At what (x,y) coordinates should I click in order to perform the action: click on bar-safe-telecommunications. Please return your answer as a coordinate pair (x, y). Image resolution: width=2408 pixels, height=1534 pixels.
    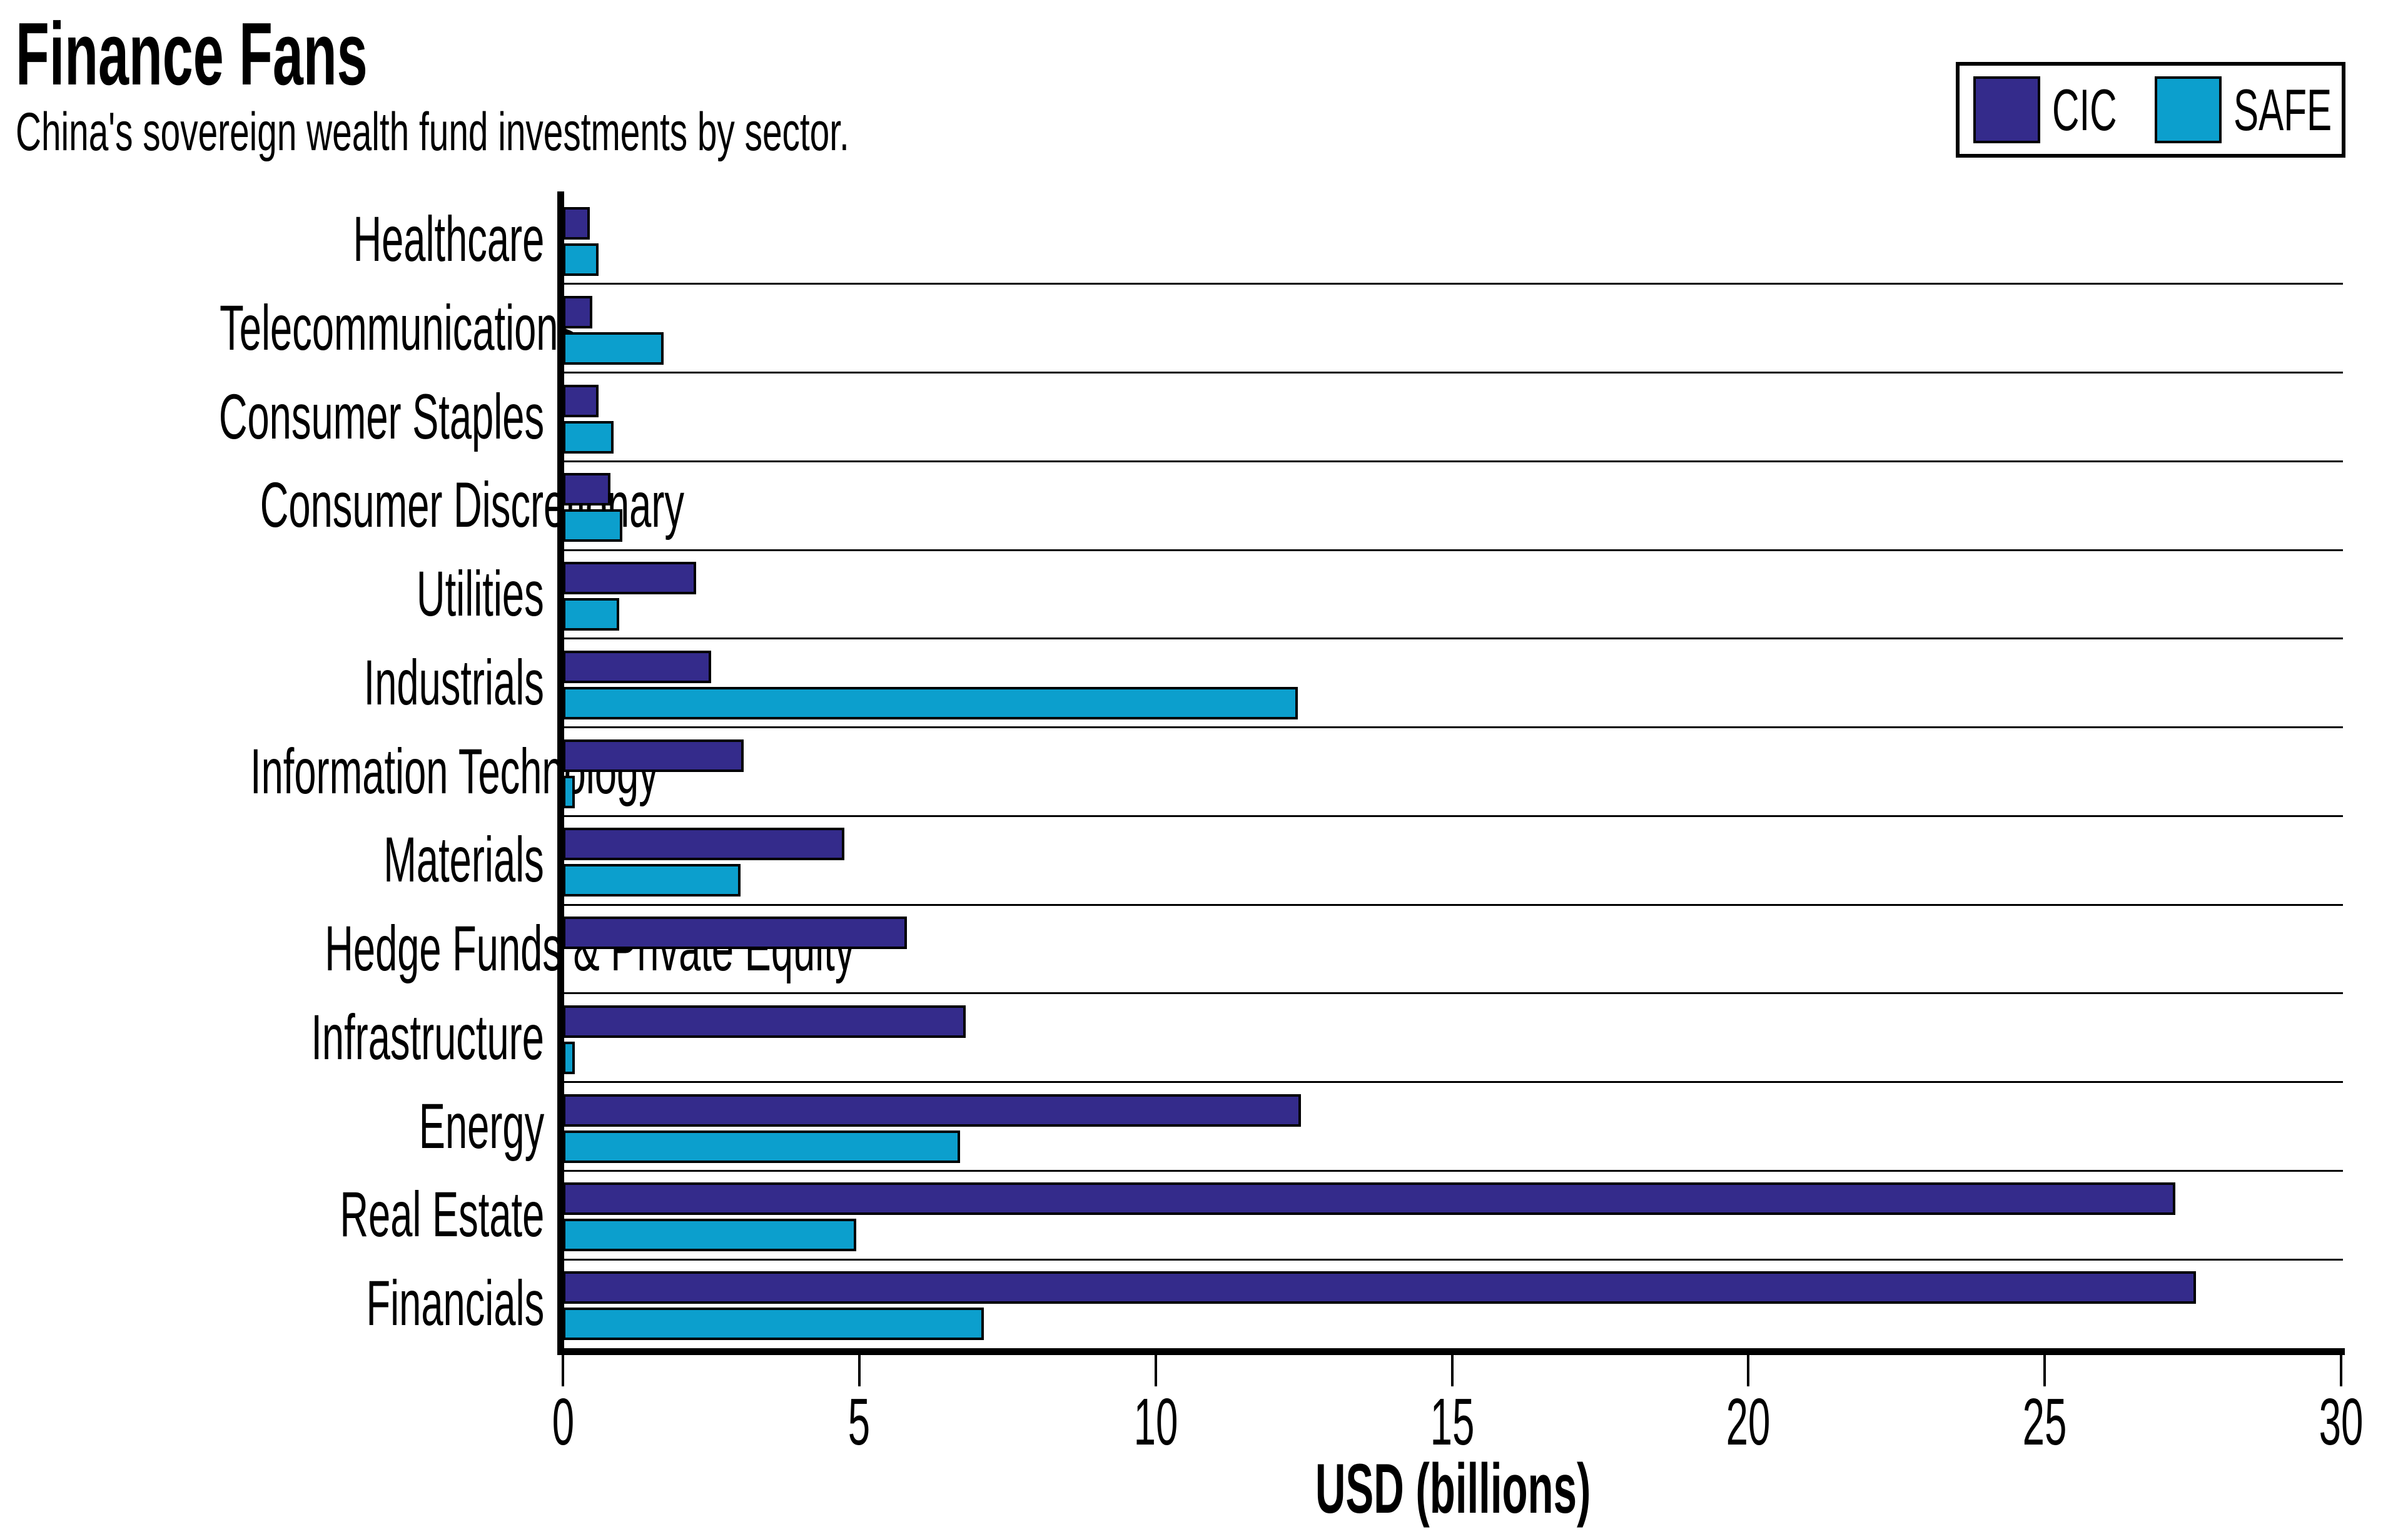
    Looking at the image, I should click on (613, 348).